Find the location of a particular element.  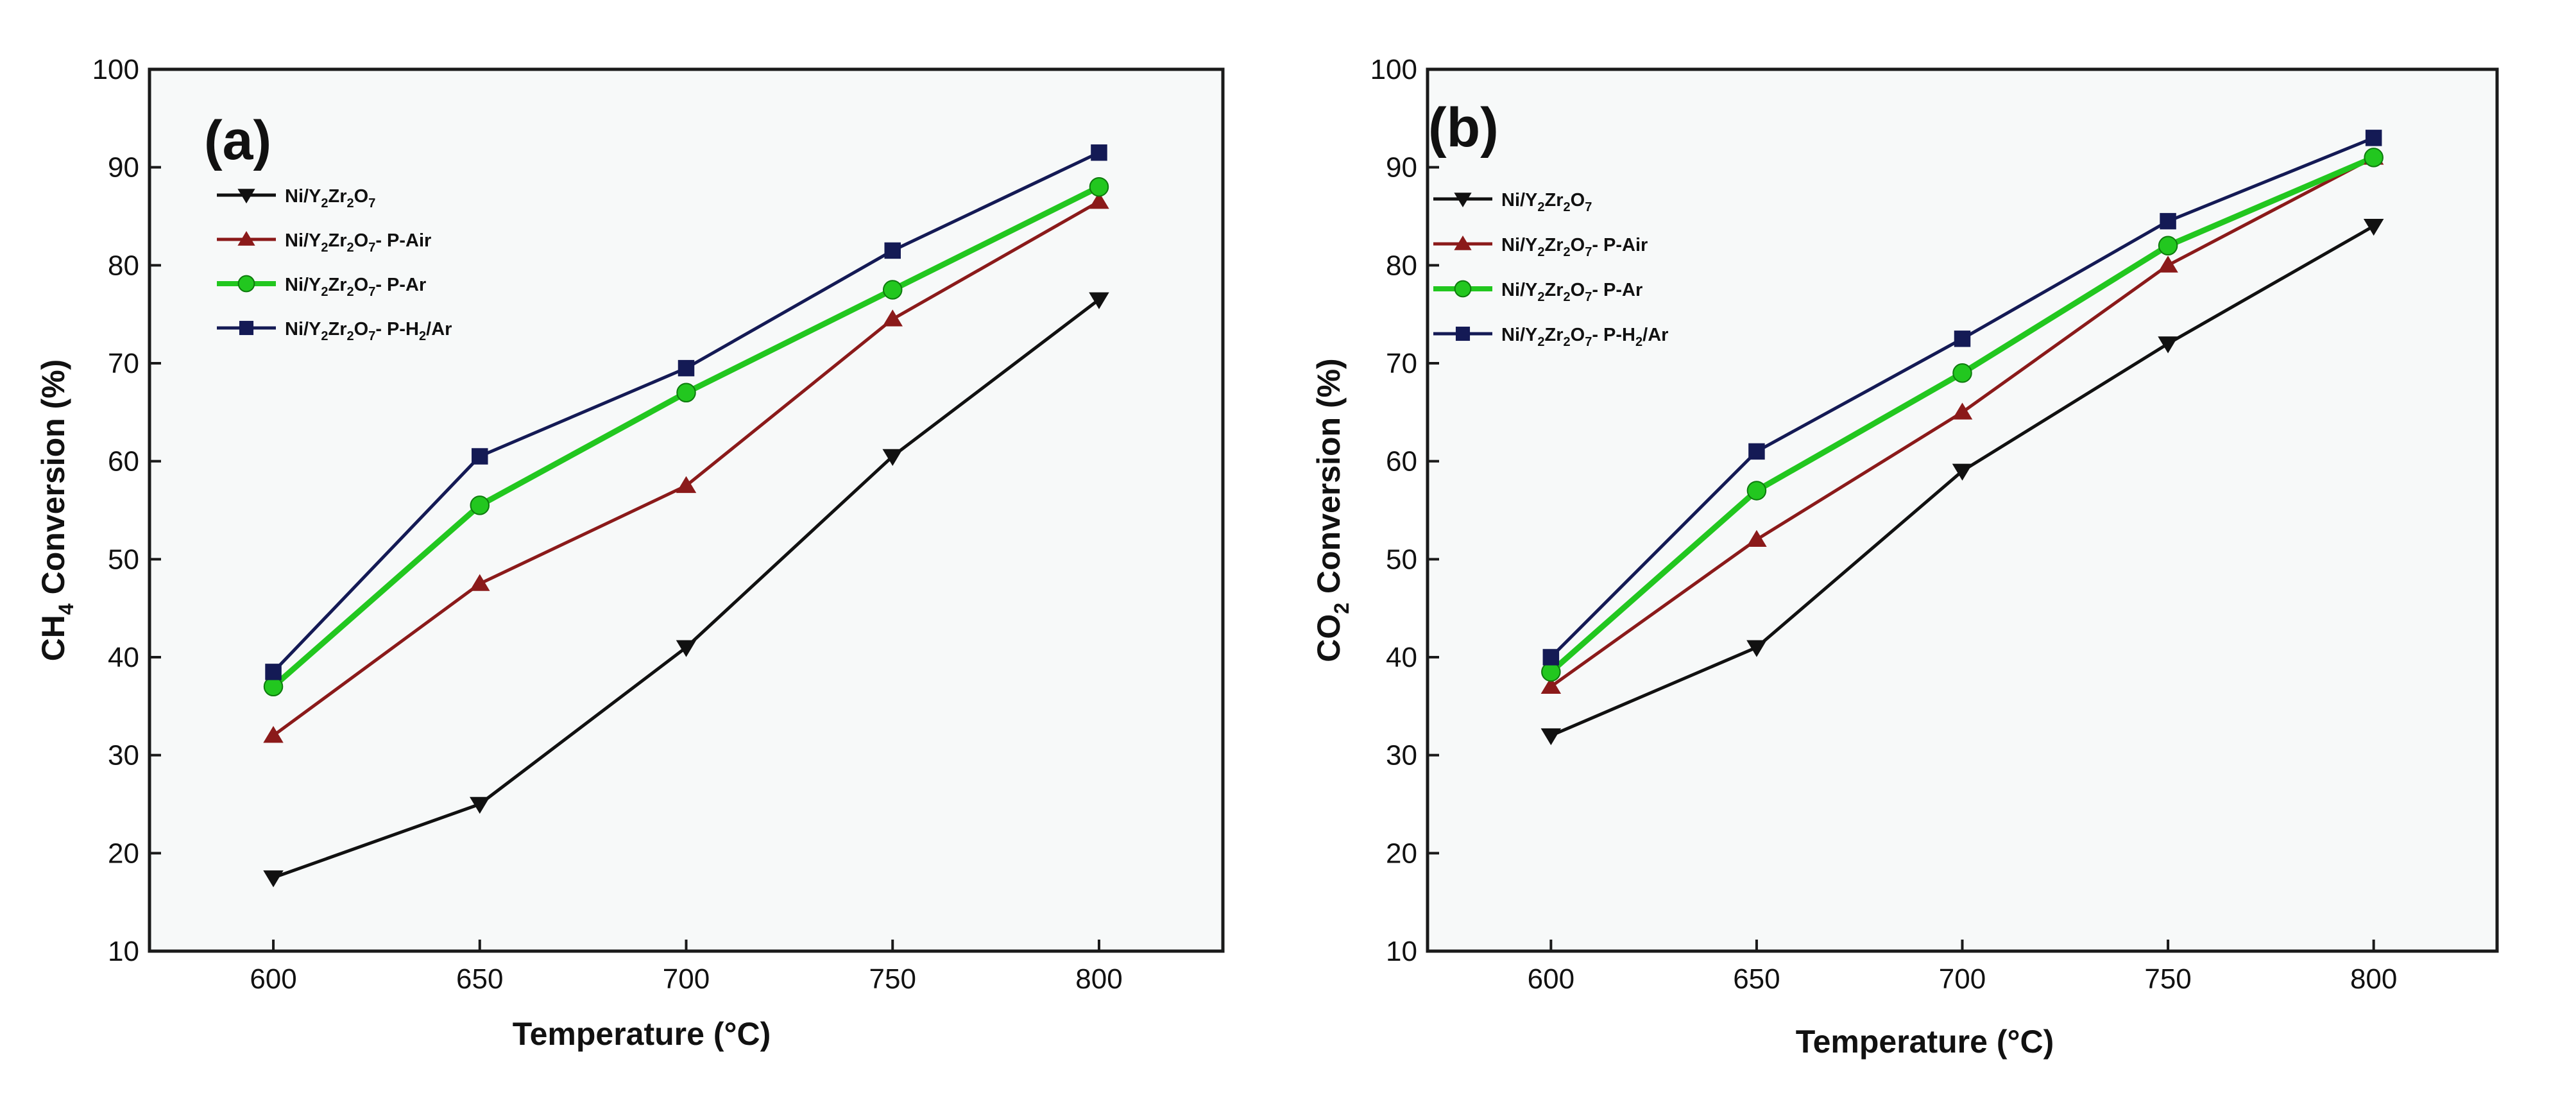

y-tick-label-b-10: 10 is located at coordinates (1401, 952).